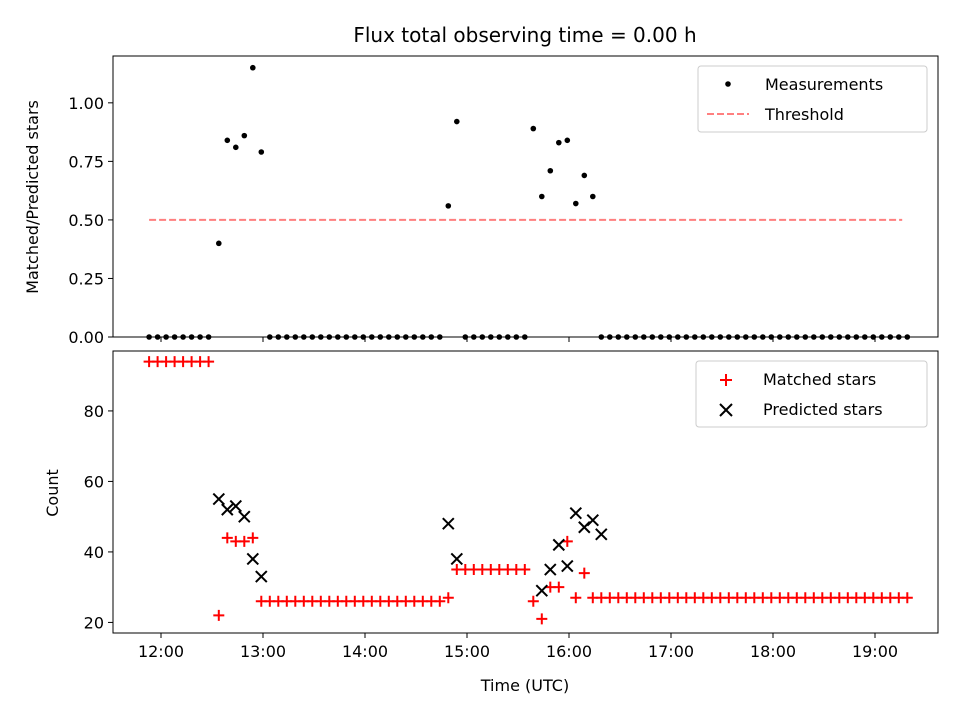 The height and width of the screenshot is (720, 960). What do you see at coordinates (52, 493) in the screenshot?
I see `bottom-y-axis-label: Count` at bounding box center [52, 493].